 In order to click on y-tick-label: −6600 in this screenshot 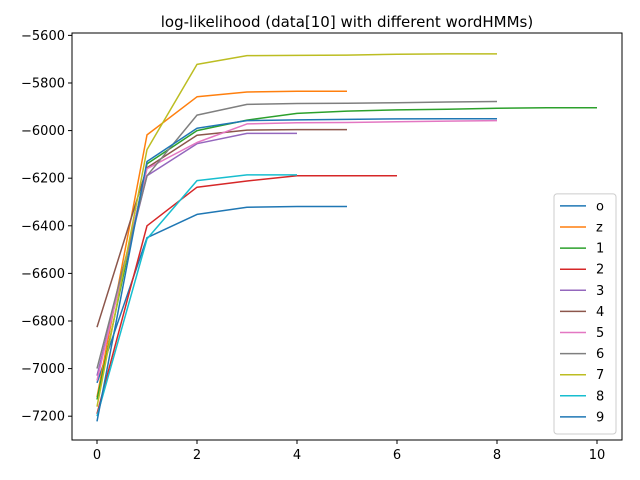, I will do `click(43, 274)`.